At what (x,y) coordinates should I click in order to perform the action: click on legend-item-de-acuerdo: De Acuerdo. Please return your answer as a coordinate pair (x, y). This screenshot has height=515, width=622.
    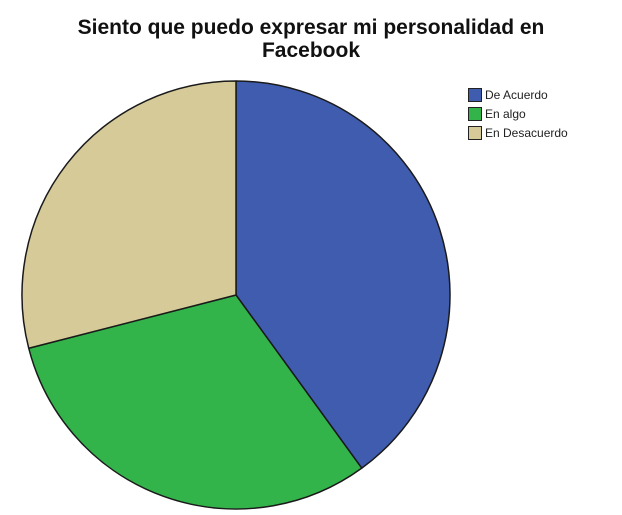
    Looking at the image, I should click on (543, 94).